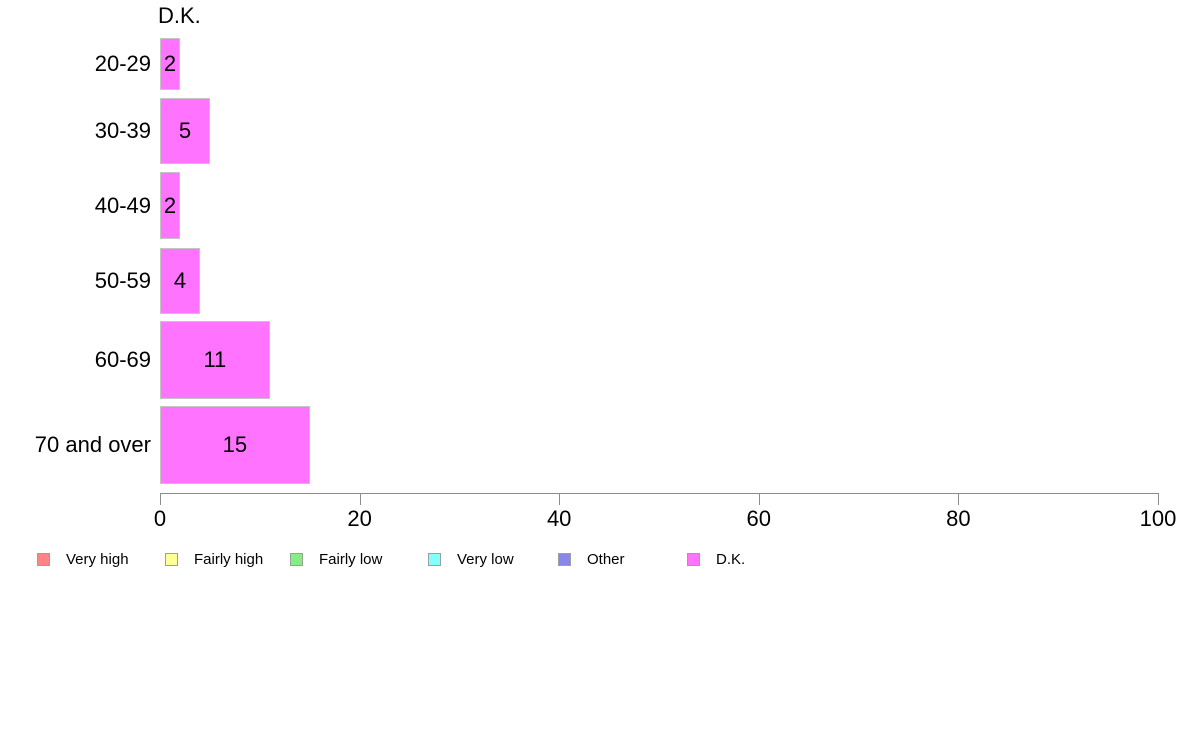 The image size is (1188, 736). What do you see at coordinates (559, 518) in the screenshot?
I see `x-axis-tick-label: 40` at bounding box center [559, 518].